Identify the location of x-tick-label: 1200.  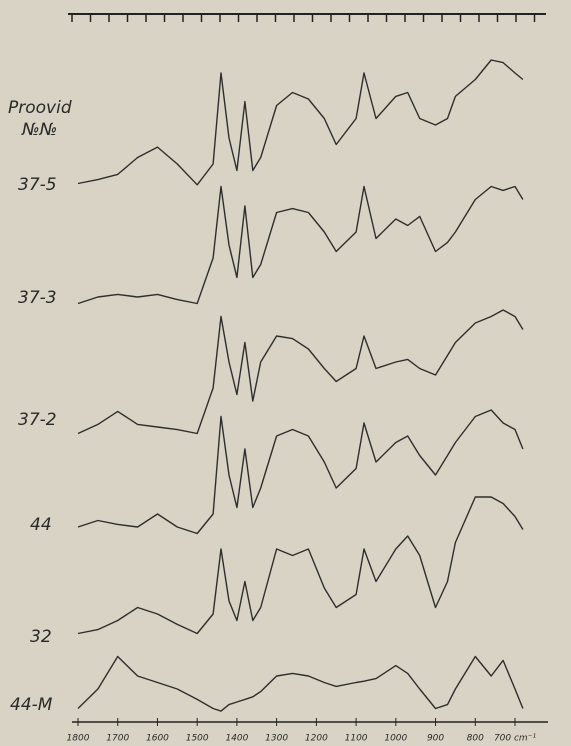
(316, 739).